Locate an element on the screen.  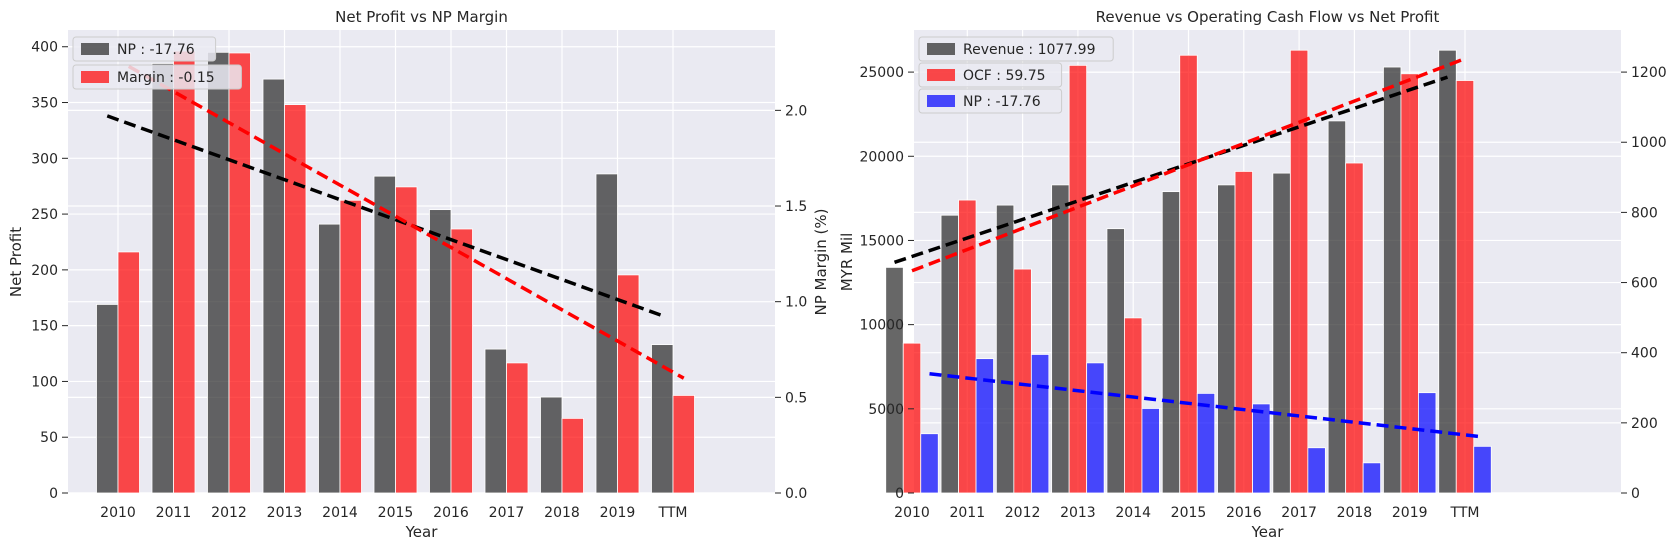
bar-np-2012 is located at coordinates (1040, 424).